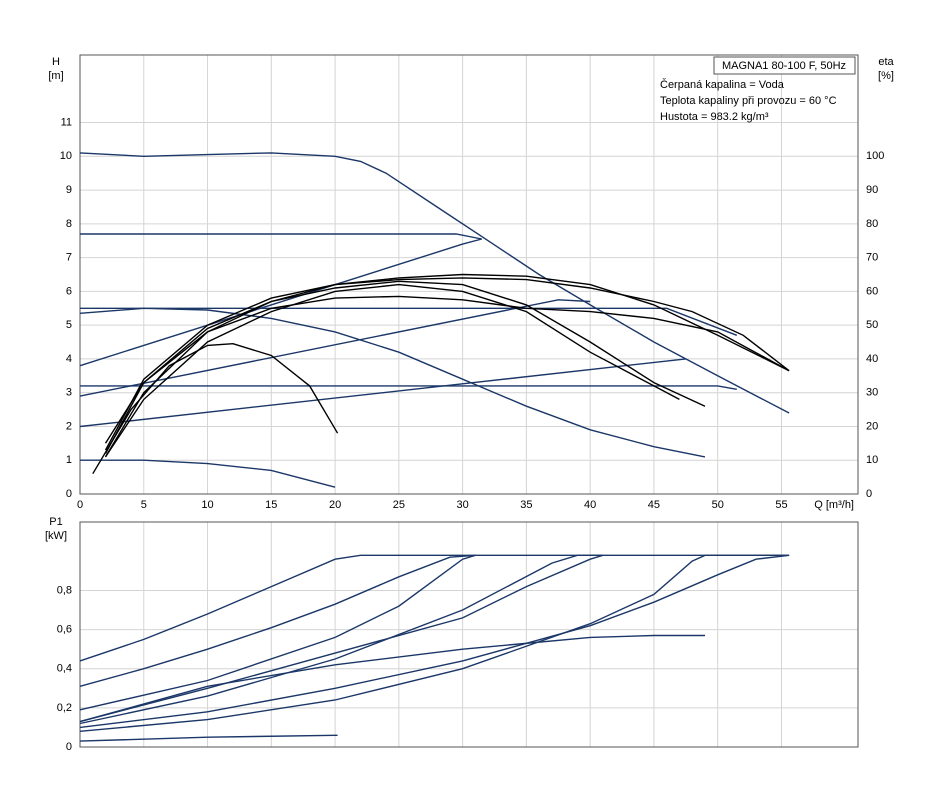 This screenshot has height=800, width=951. Describe the element at coordinates (714, 117) in the screenshot. I see `note: Hustota = 983.2 kg/m³` at that location.